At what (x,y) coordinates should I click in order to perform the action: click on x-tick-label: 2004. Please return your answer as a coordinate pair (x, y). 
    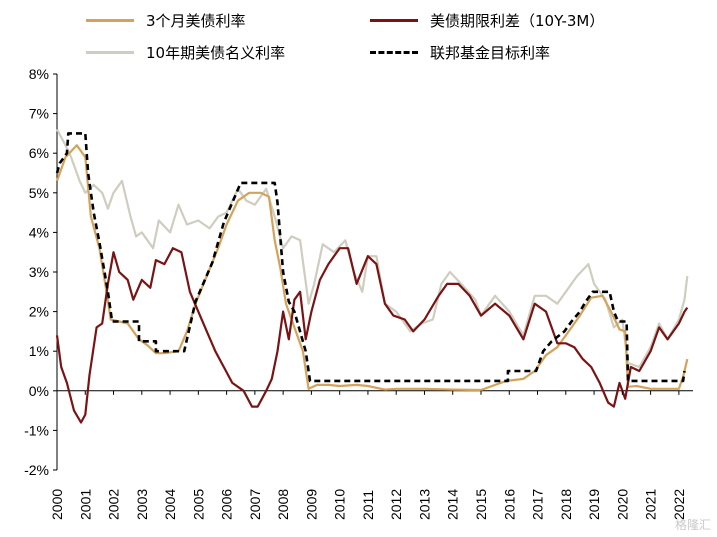
    Looking at the image, I should click on (170, 504).